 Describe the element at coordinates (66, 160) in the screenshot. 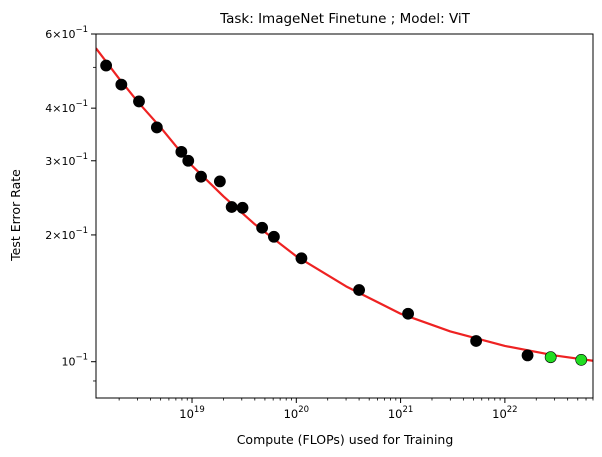

I see `y-tick-label: 3×10⁻¹` at that location.